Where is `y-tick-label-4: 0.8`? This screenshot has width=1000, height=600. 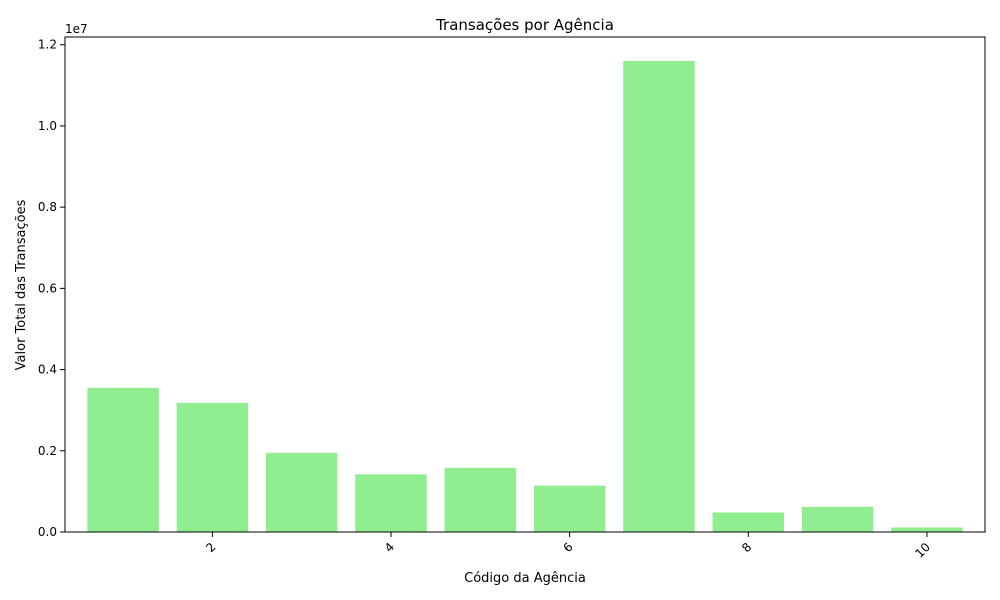
y-tick-label-4: 0.8 is located at coordinates (47, 207).